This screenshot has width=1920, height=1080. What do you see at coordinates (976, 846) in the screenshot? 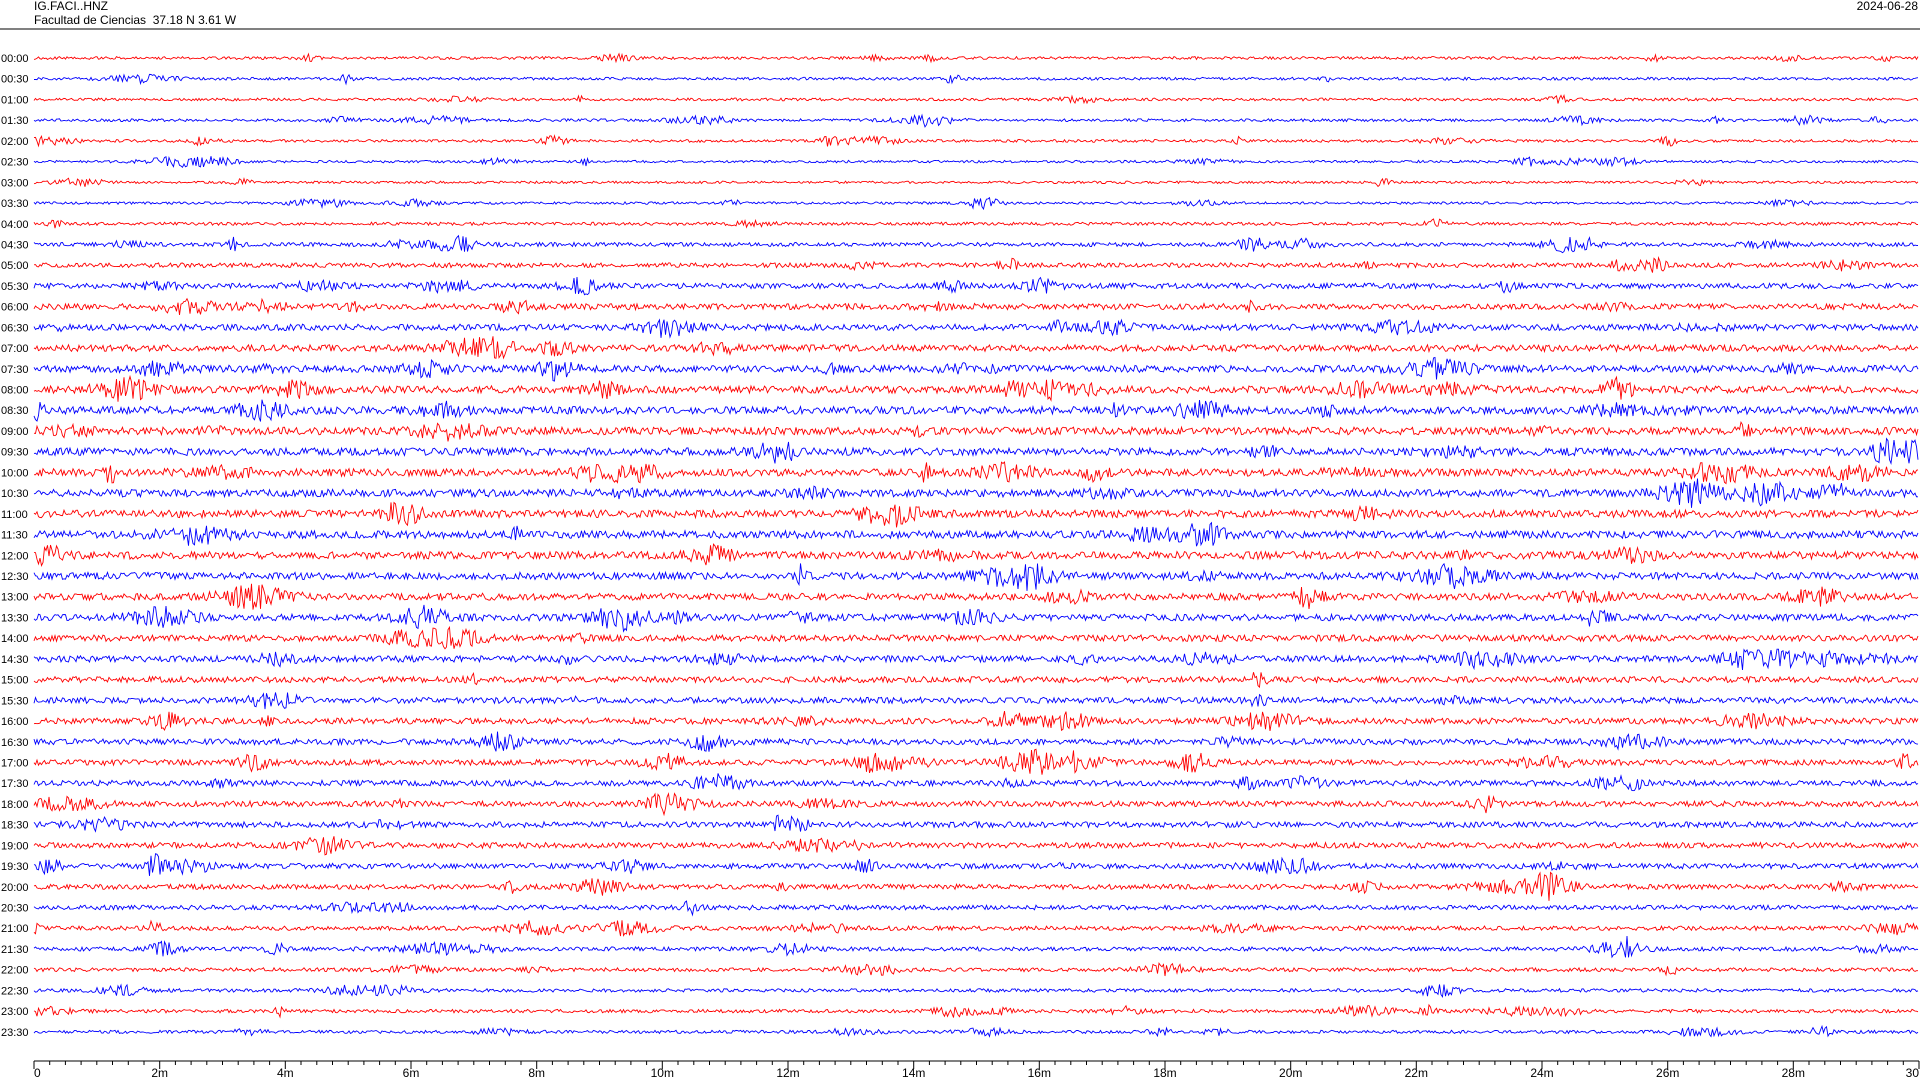
I see `trace-1900` at bounding box center [976, 846].